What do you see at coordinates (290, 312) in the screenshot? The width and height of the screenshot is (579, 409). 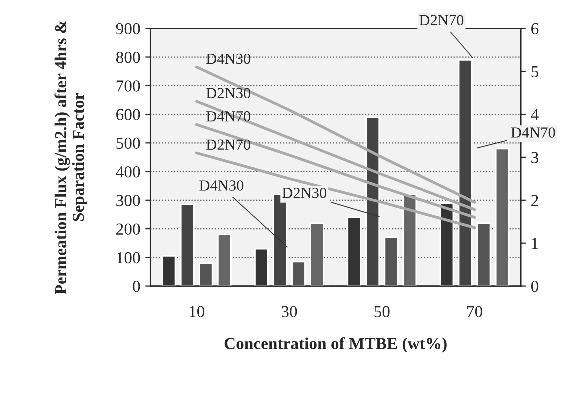 I see `x-tick-label: 30` at bounding box center [290, 312].